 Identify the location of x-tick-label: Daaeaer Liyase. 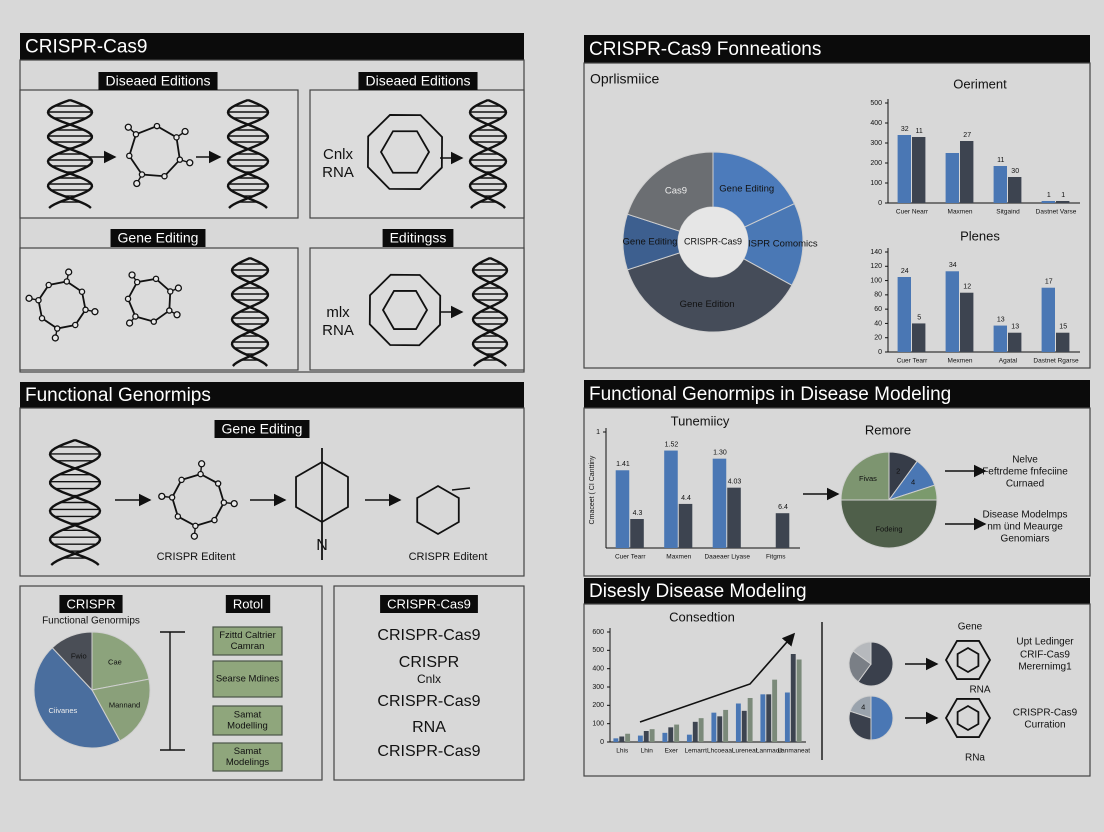
(727, 557).